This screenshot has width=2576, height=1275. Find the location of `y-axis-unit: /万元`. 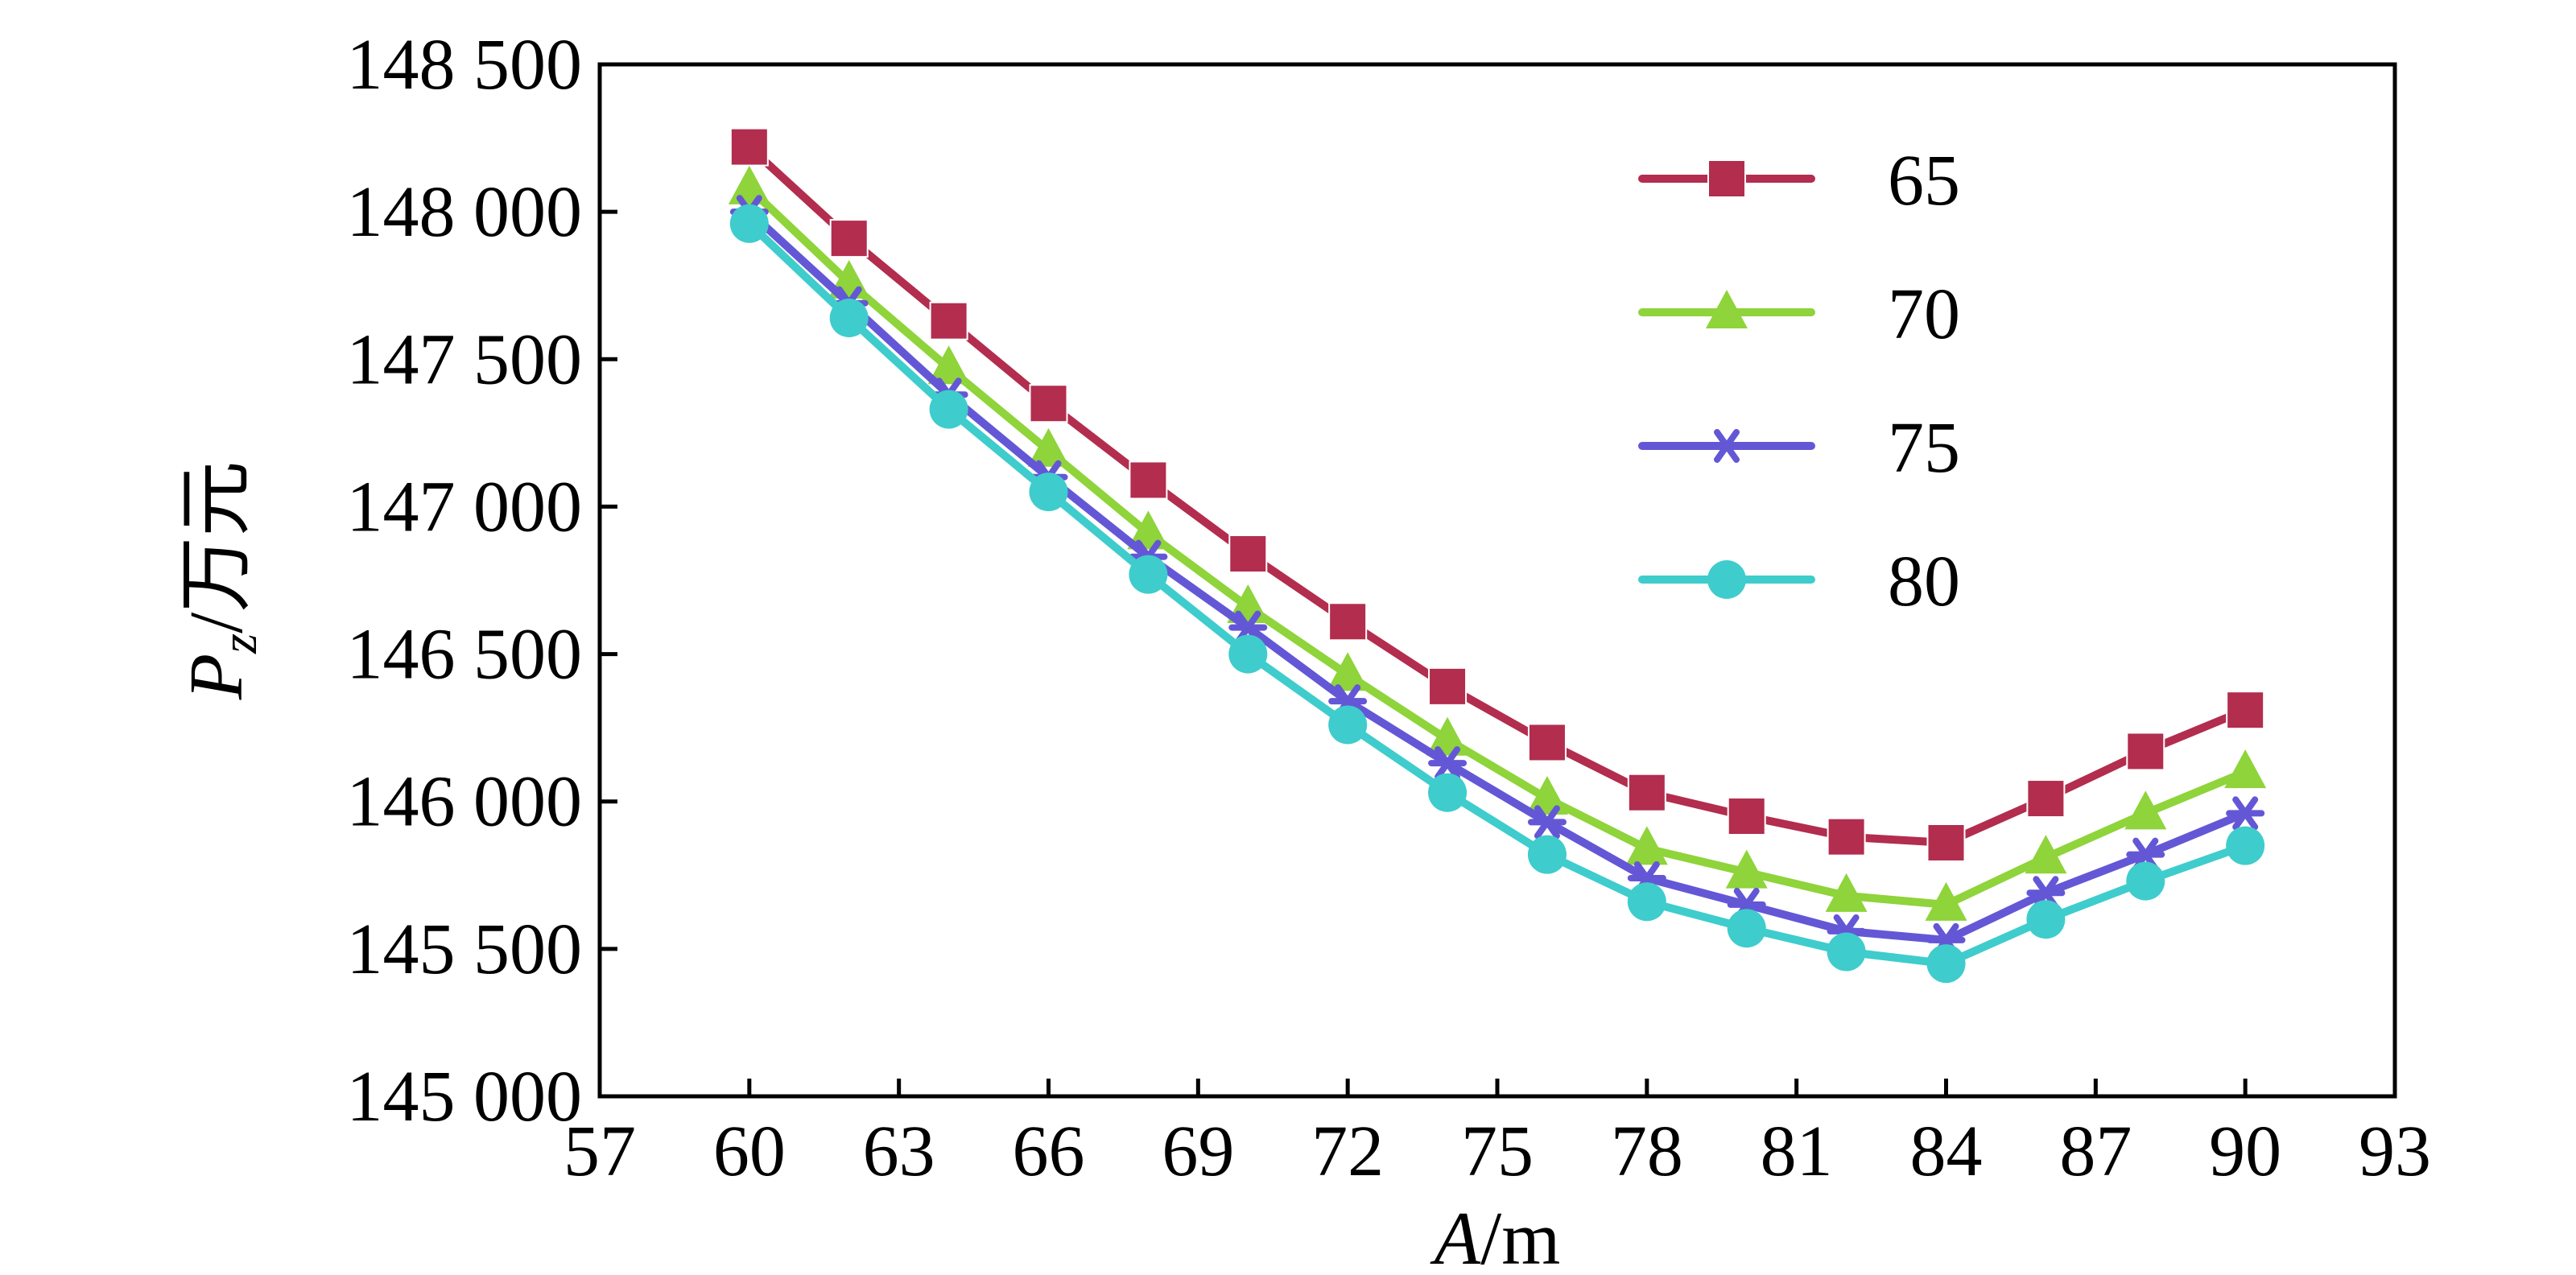

y-axis-unit: /万元 is located at coordinates (216, 547).